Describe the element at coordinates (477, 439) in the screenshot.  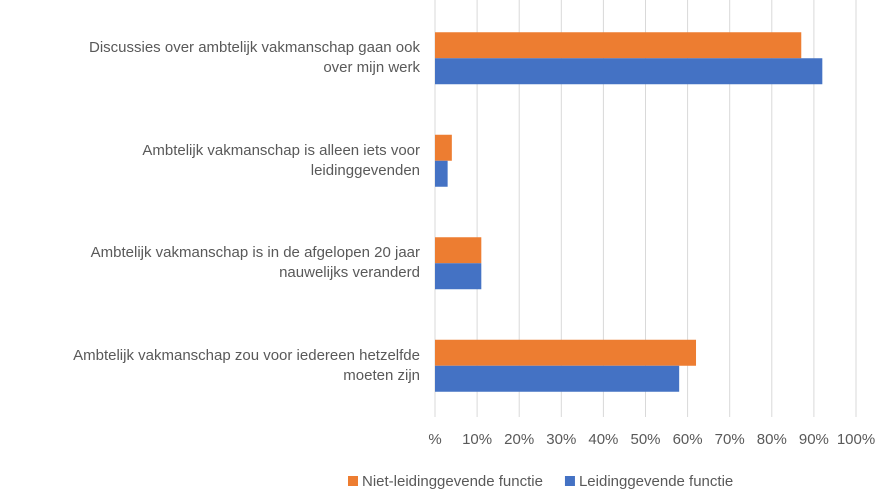
I see `x-tick-label: 10%` at that location.